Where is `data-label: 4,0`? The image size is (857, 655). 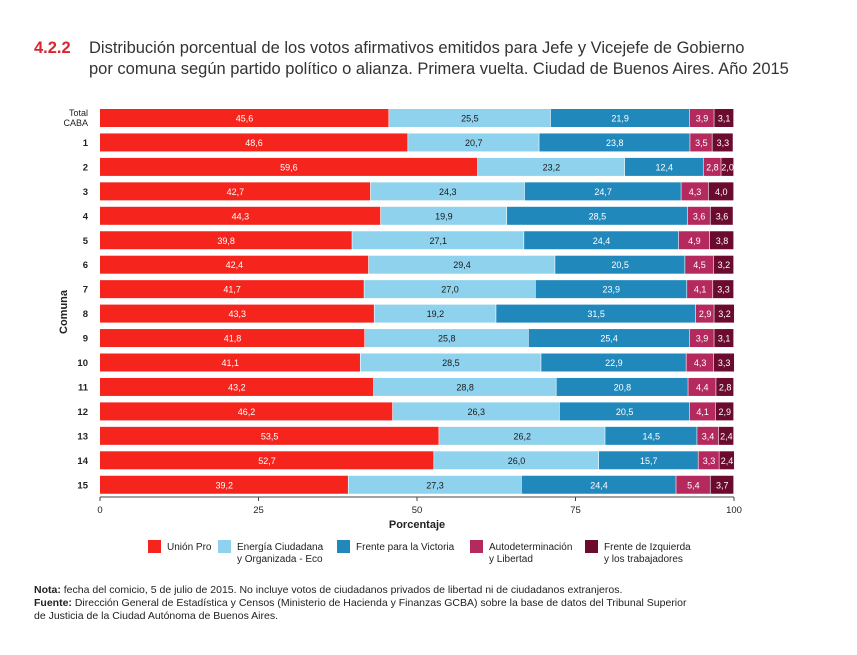 data-label: 4,0 is located at coordinates (721, 192).